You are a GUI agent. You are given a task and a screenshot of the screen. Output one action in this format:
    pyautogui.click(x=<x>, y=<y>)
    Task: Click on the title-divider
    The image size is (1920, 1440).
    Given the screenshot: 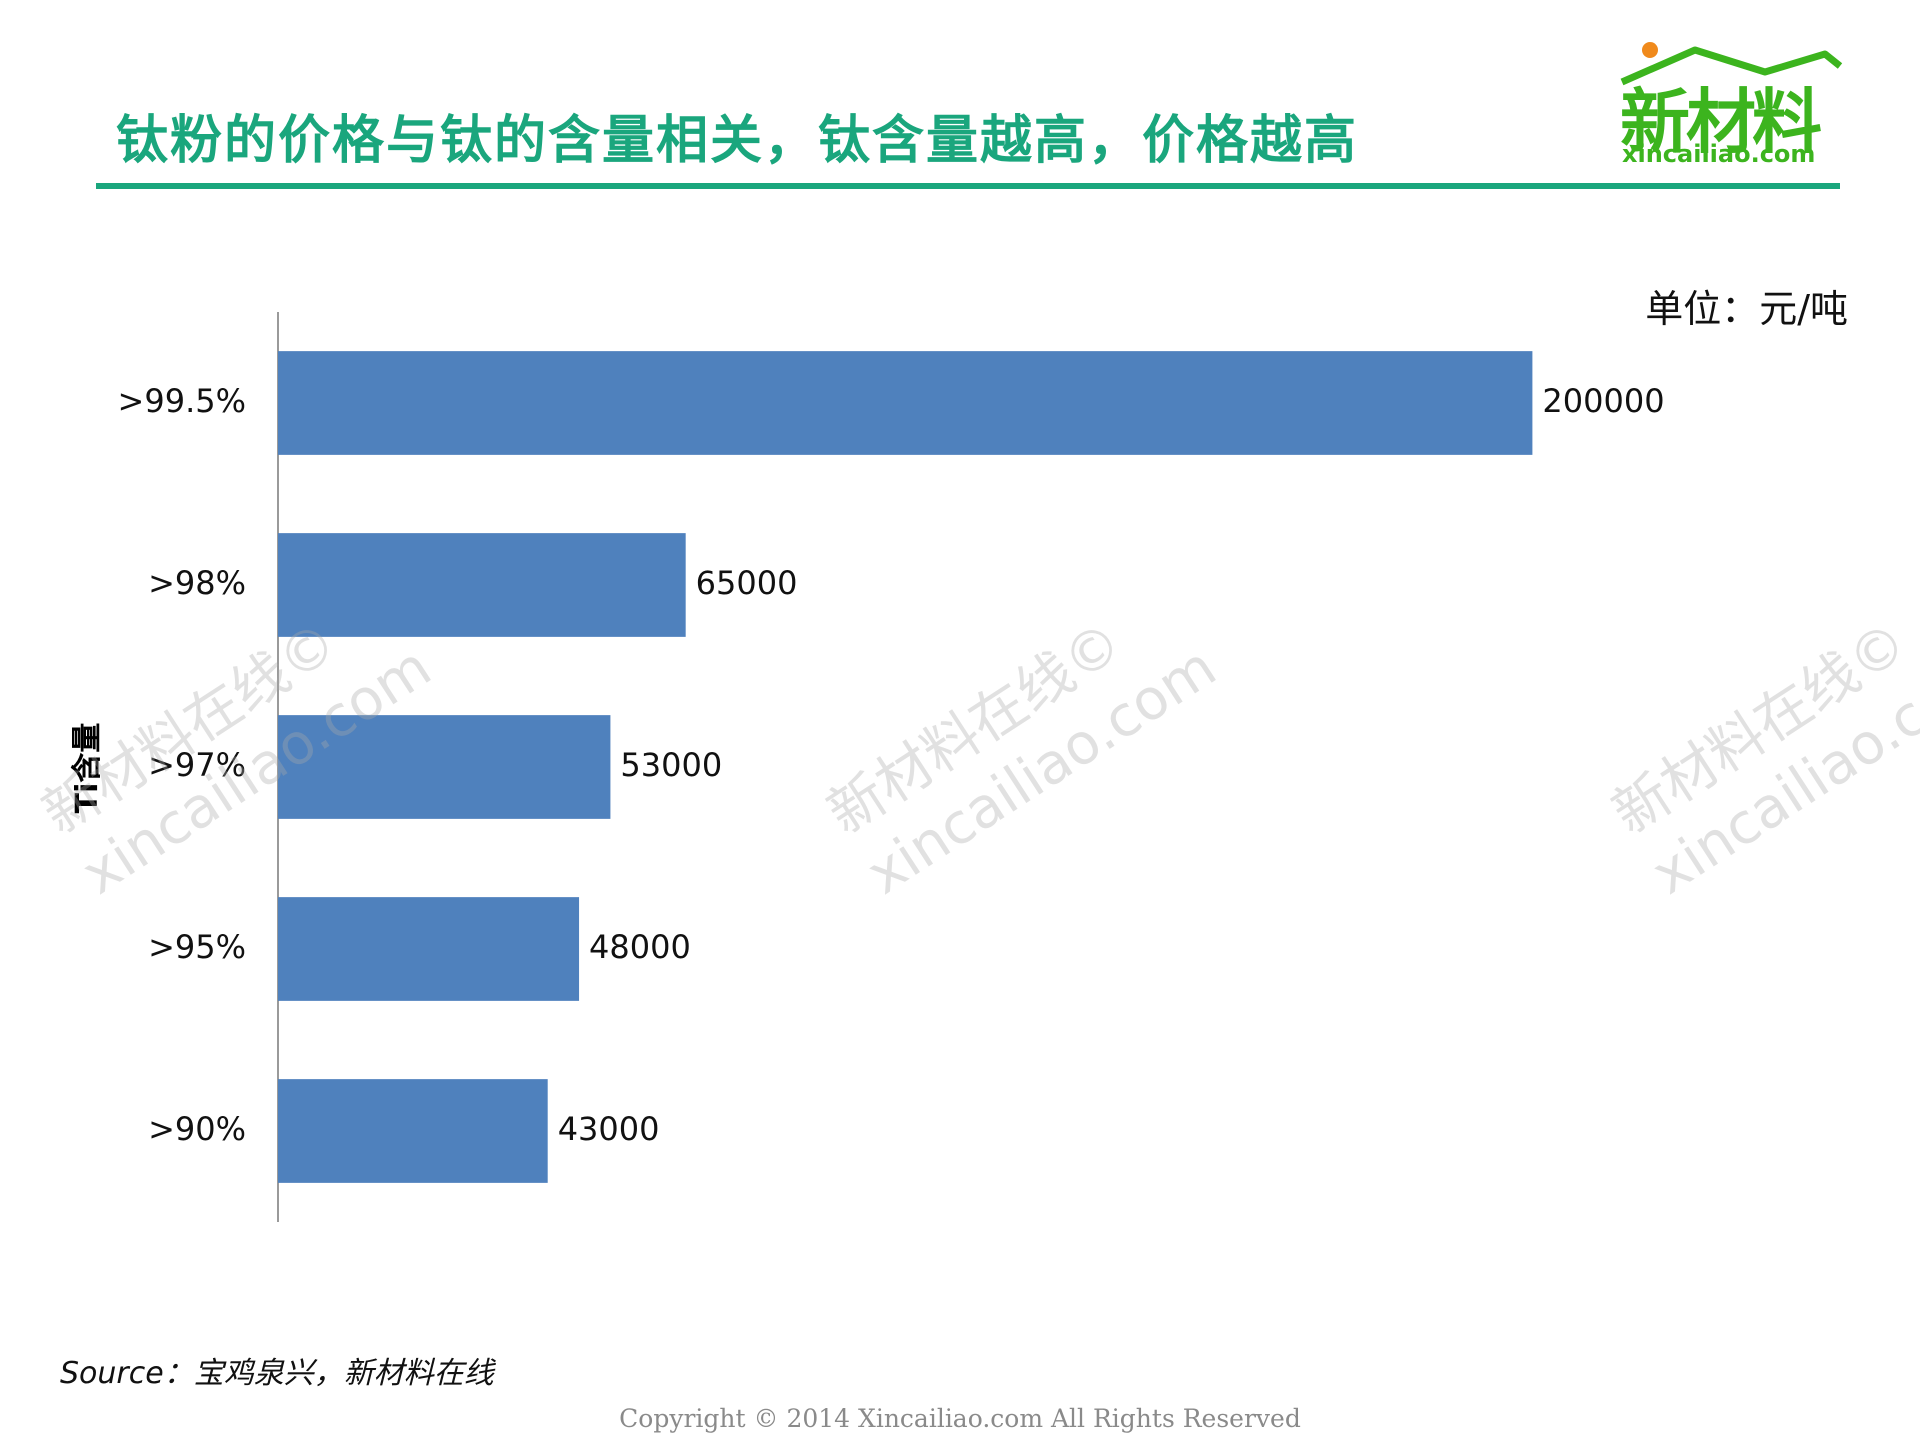 What is the action you would take?
    pyautogui.click(x=968, y=186)
    